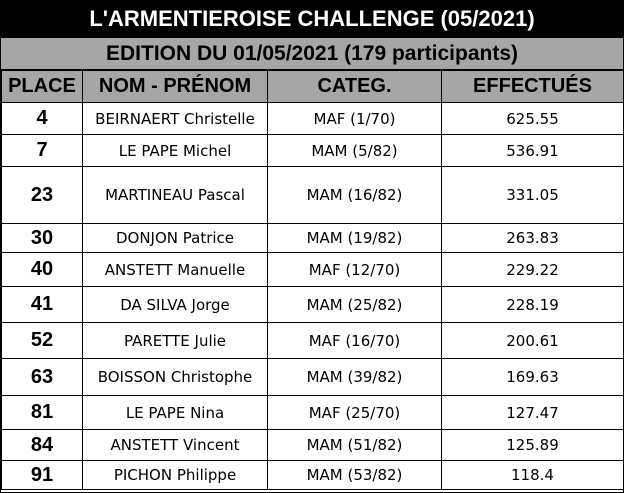  What do you see at coordinates (532, 238) in the screenshot?
I see `done-cell: 263.83` at bounding box center [532, 238].